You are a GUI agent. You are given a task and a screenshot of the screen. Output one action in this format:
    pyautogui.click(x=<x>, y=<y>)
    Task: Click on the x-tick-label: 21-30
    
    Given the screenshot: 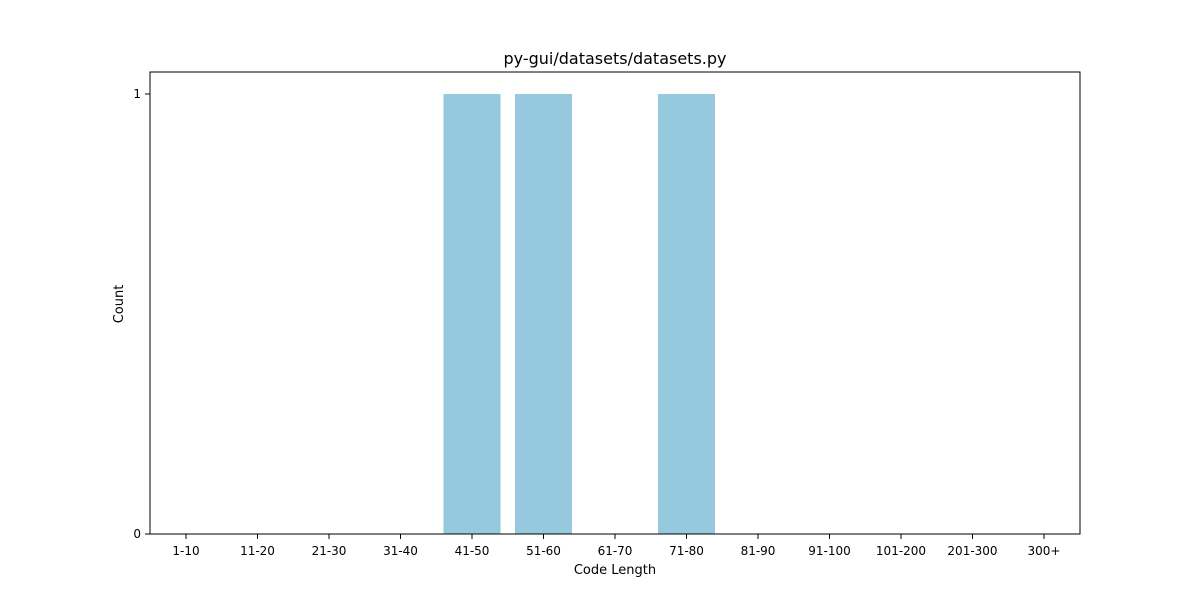 What is the action you would take?
    pyautogui.click(x=329, y=551)
    